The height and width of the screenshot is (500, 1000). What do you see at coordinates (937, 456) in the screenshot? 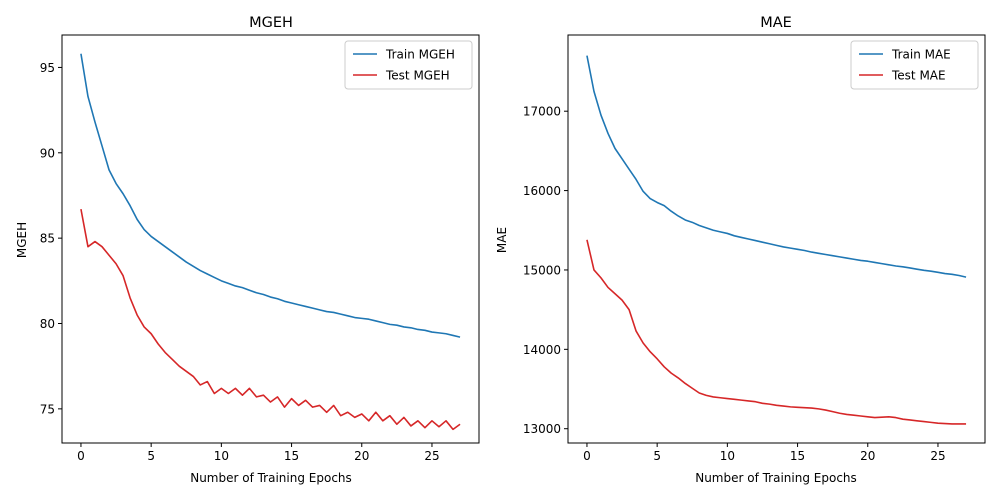
I see `mae-x-tick-label-5: 25` at bounding box center [937, 456].